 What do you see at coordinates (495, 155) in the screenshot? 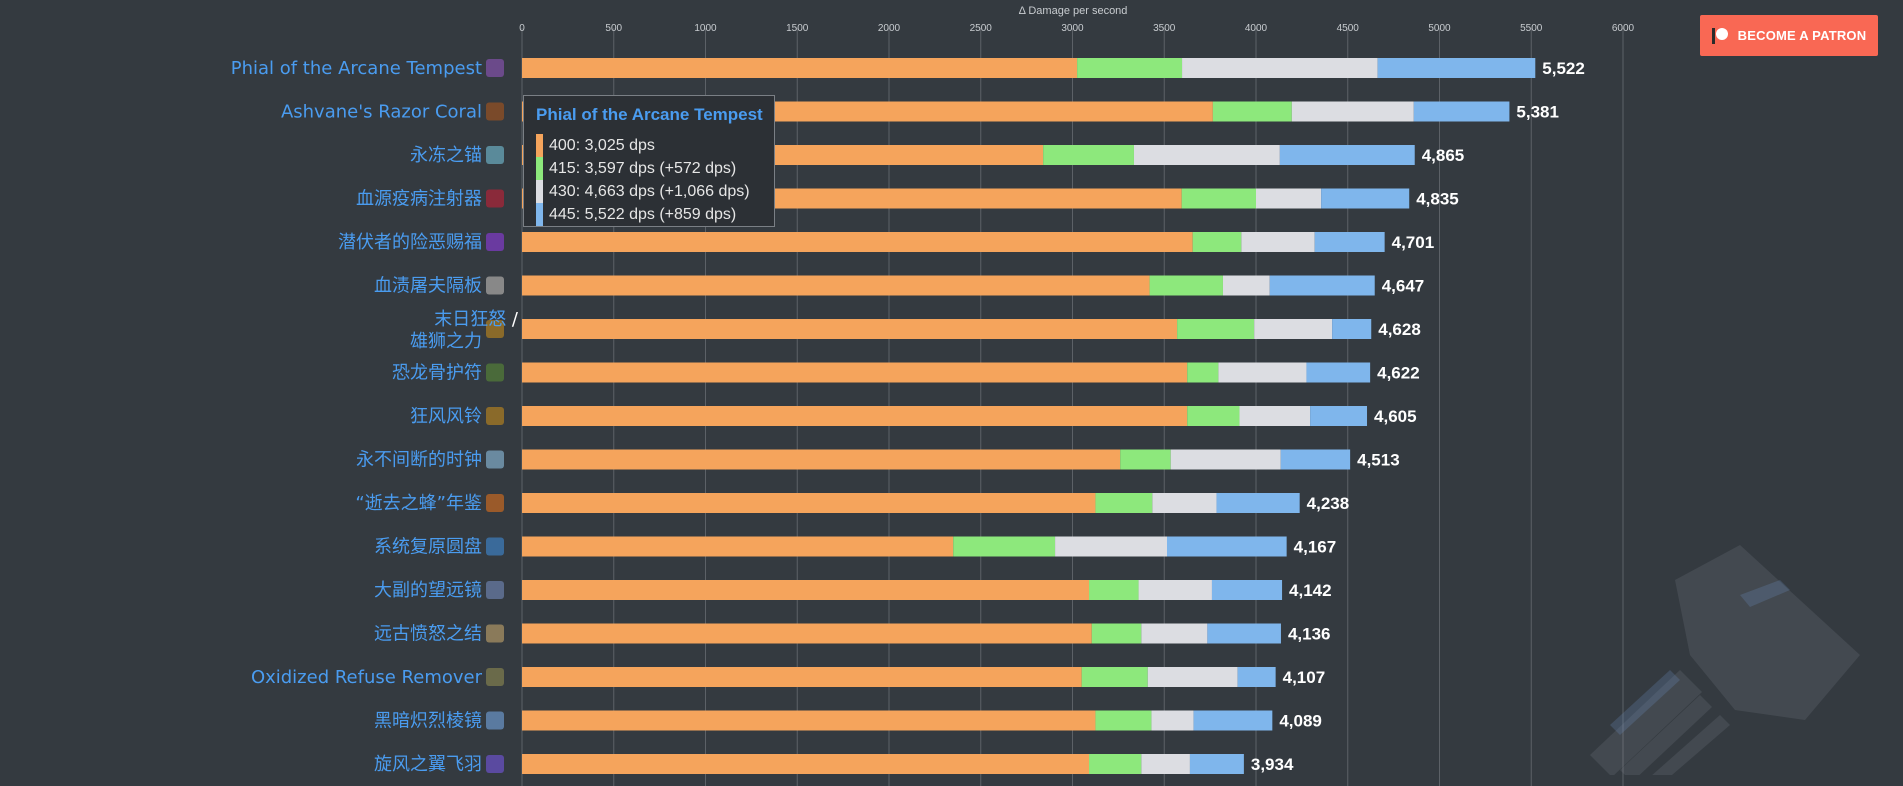
I see `frozen-anchor-icon` at bounding box center [495, 155].